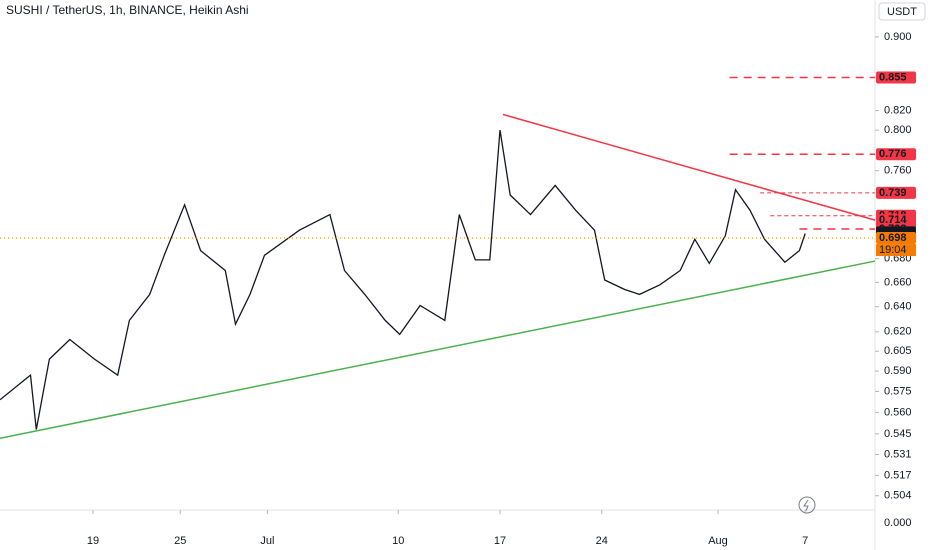 Image resolution: width=932 pixels, height=550 pixels. Describe the element at coordinates (893, 193) in the screenshot. I see `price-label: 0.739` at that location.